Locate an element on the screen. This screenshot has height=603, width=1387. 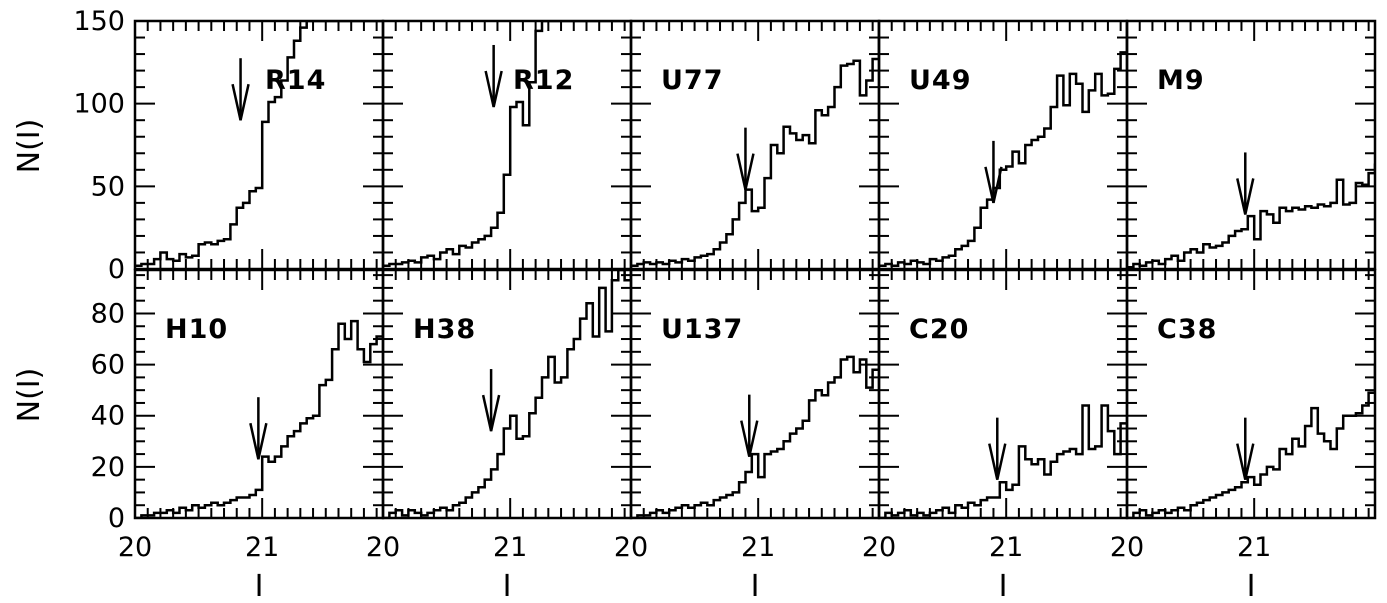
panel-label-R14: R14 is located at coordinates (295, 80).